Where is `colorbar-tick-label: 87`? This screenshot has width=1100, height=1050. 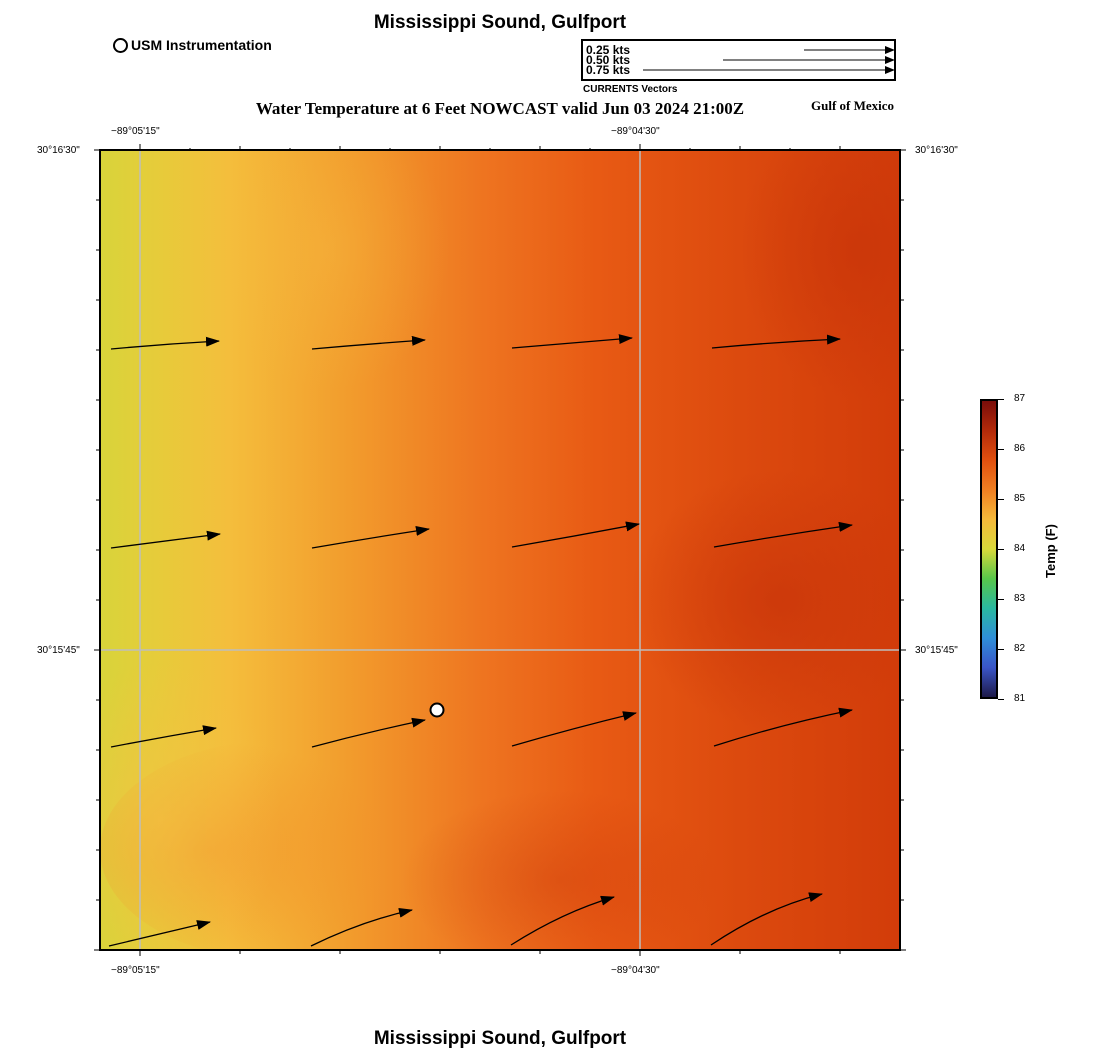 colorbar-tick-label: 87 is located at coordinates (1020, 398).